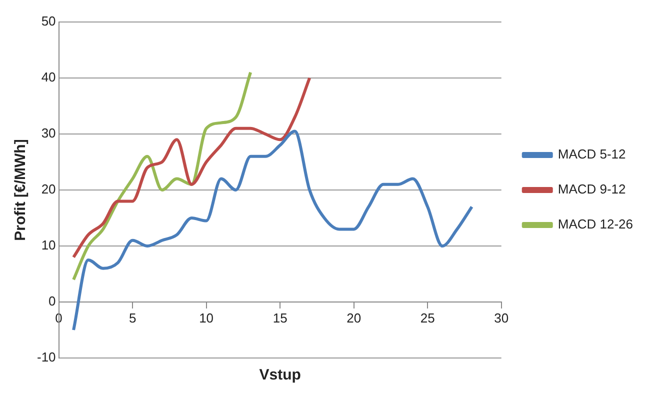 The image size is (667, 401). I want to click on x-axis-title: Vstup, so click(280, 375).